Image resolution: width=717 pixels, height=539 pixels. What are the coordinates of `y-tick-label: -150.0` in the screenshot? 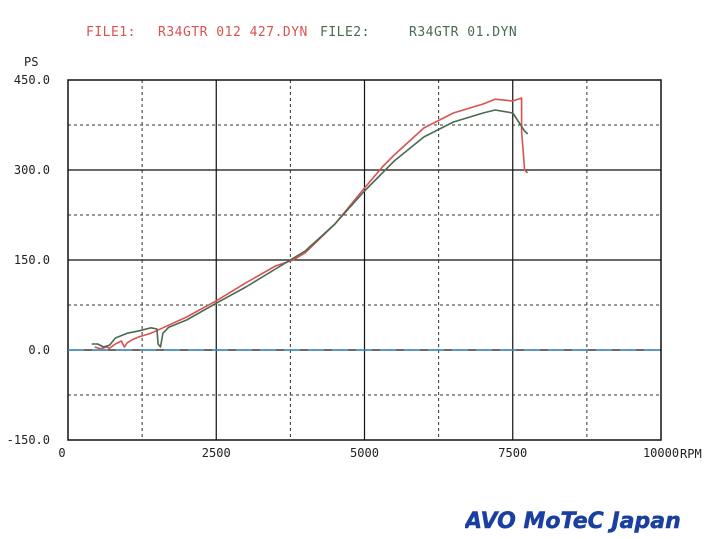 It's located at (28, 440).